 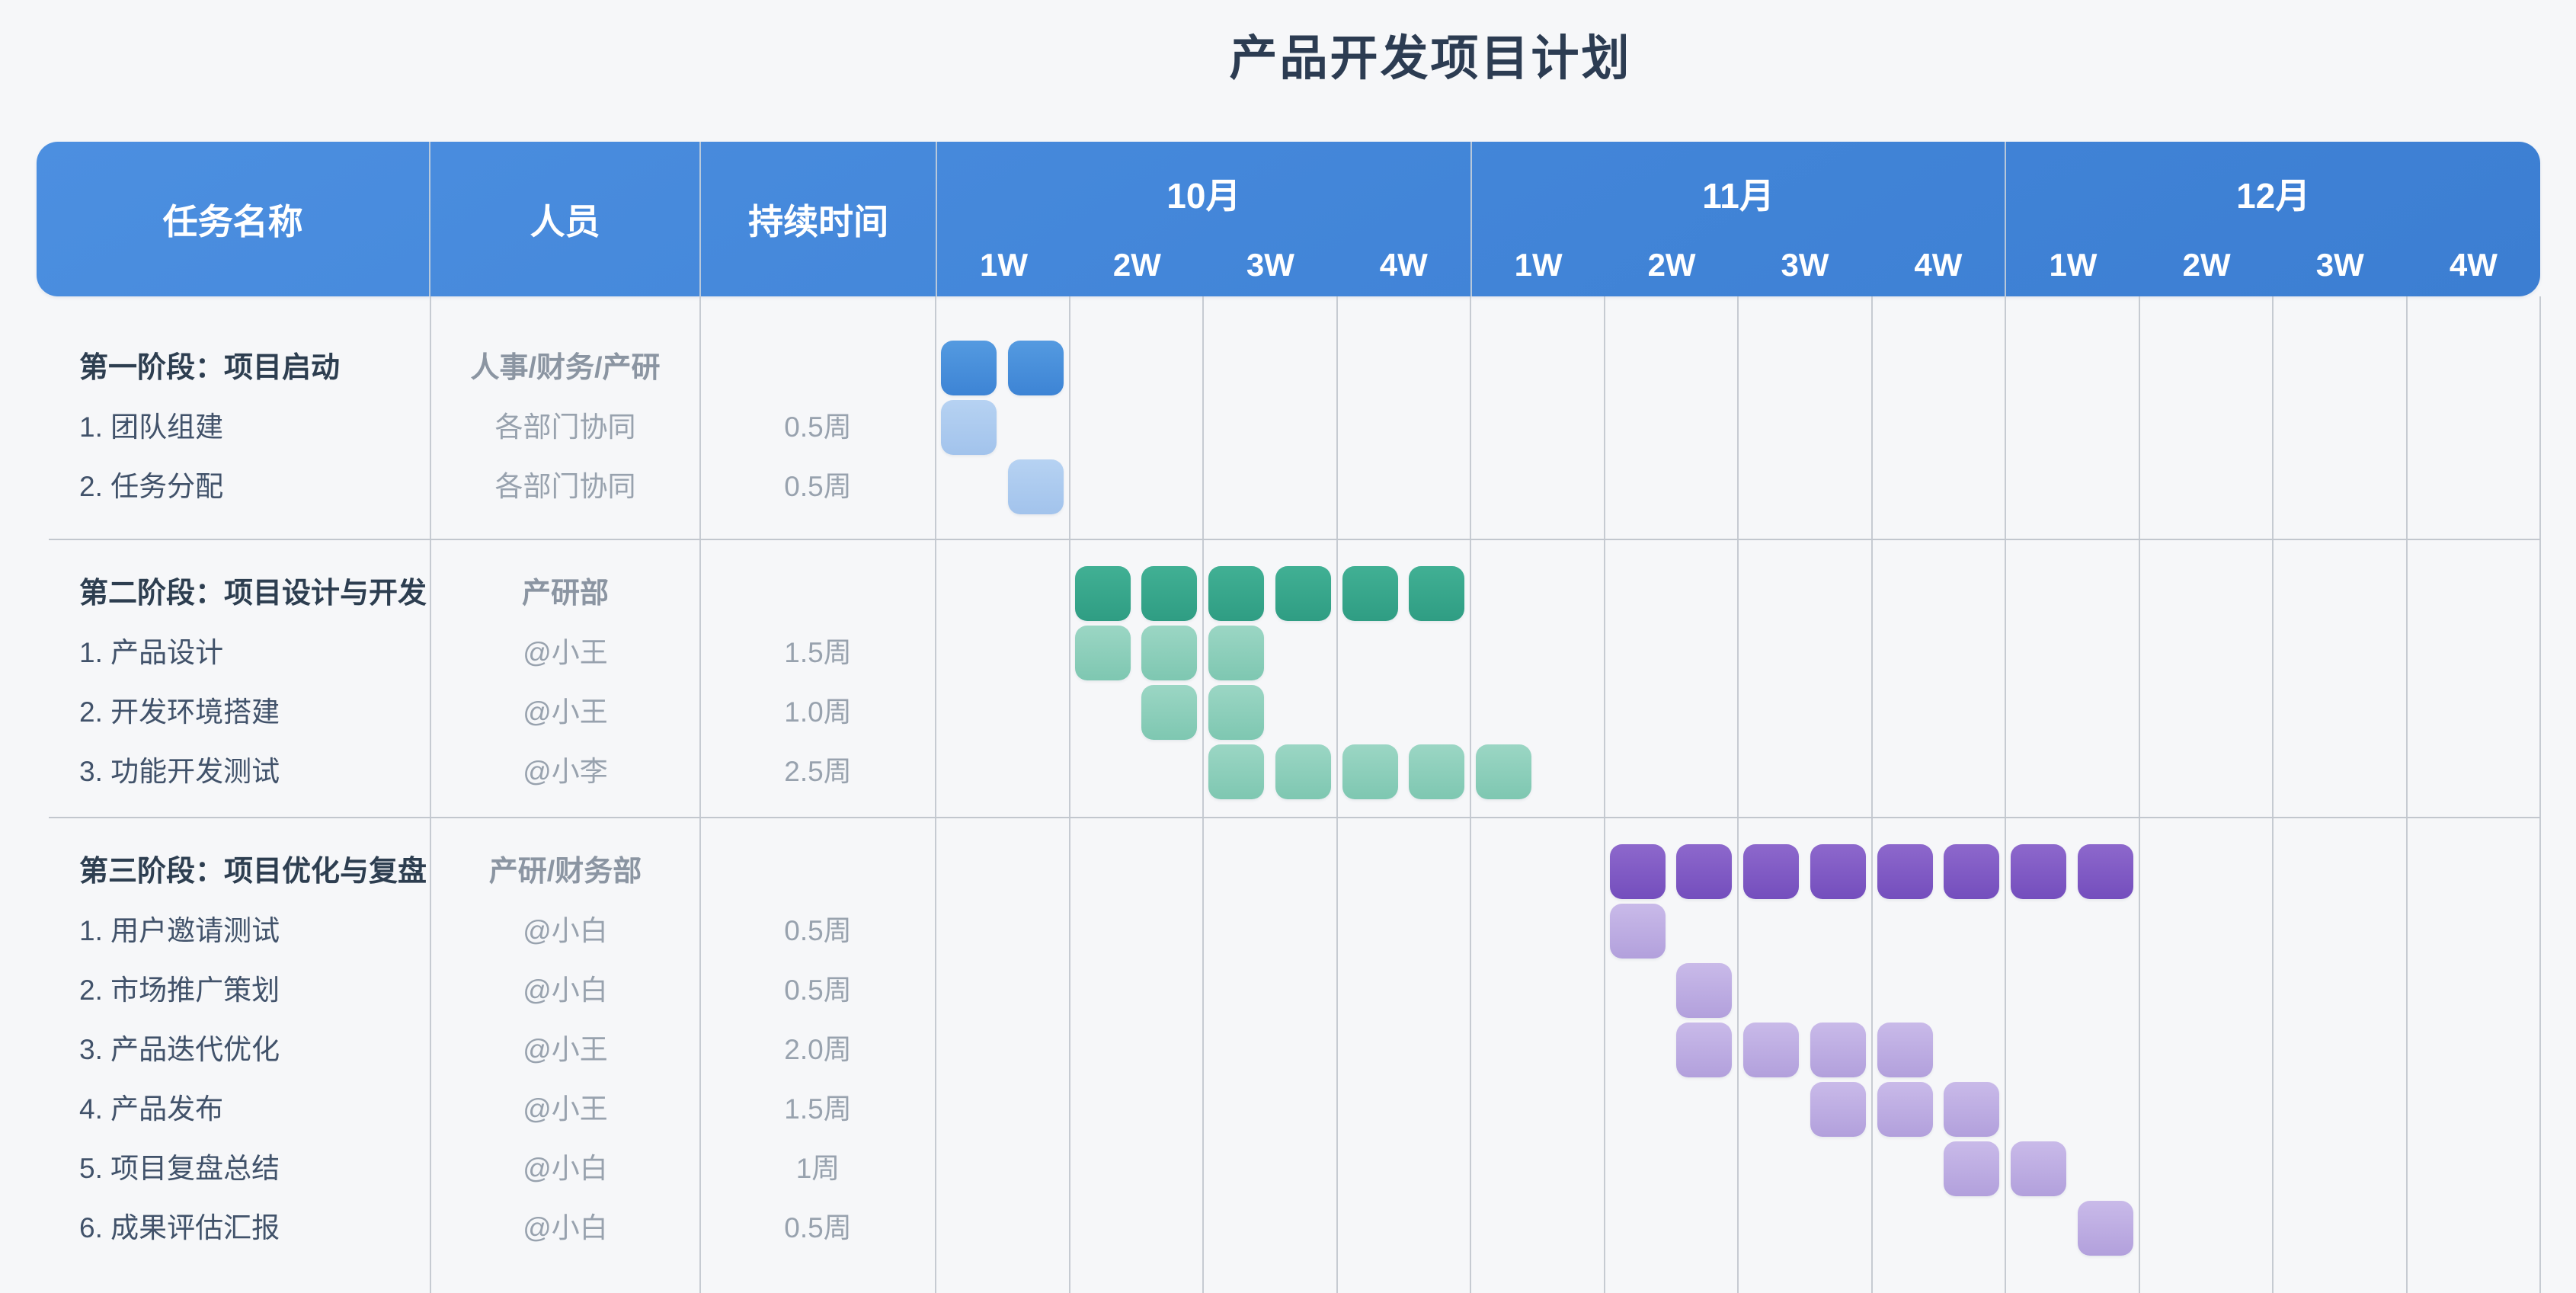 I want to click on task-row: 1. 产品设计 @小王 1.5周, so click(x=1288, y=653).